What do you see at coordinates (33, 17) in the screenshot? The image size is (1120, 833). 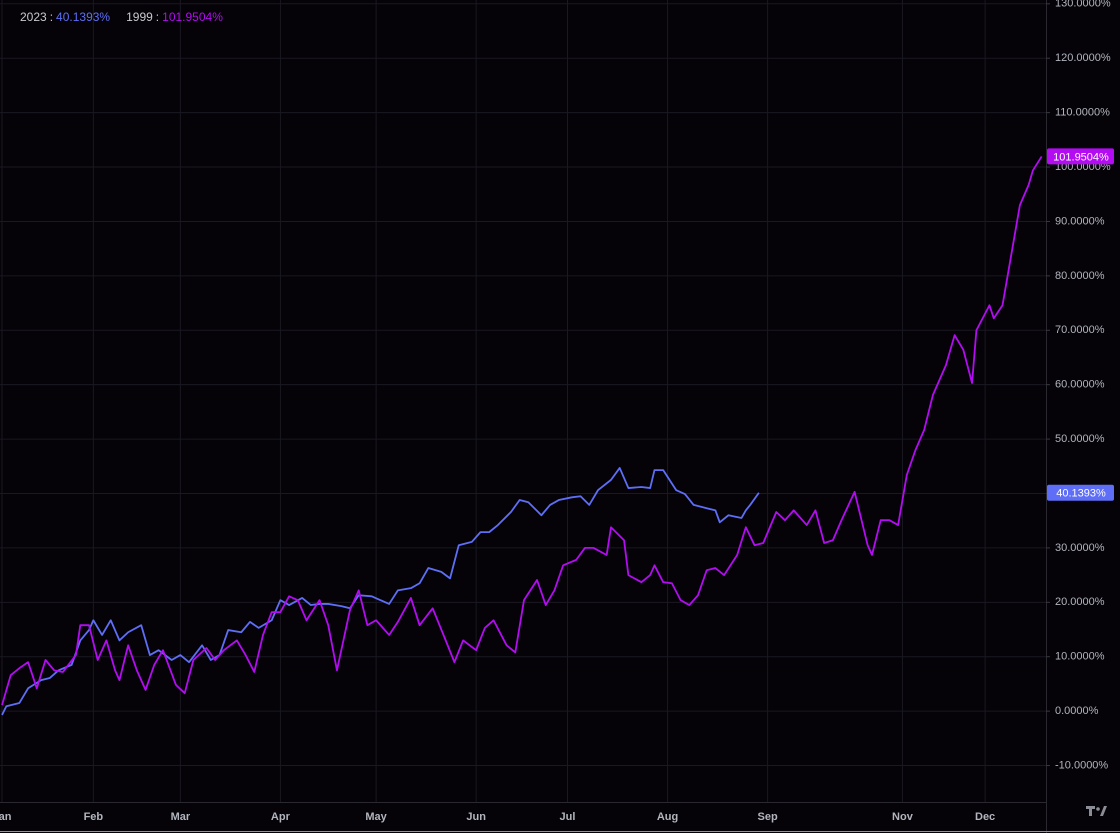 I see `legend-name: 2023` at bounding box center [33, 17].